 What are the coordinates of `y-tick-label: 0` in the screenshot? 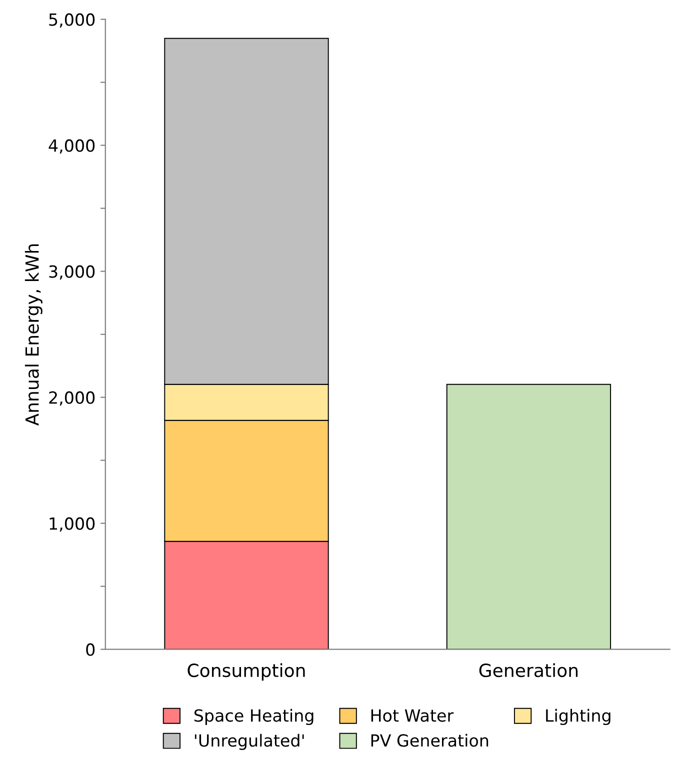 It's located at (90, 649).